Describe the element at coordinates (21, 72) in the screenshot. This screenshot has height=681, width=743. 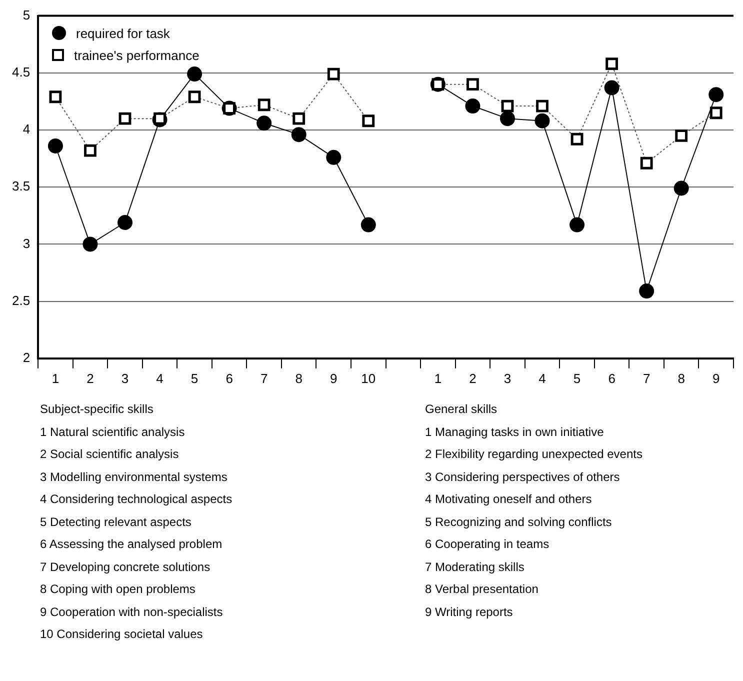
I see `y-tick-label: 4.5` at that location.